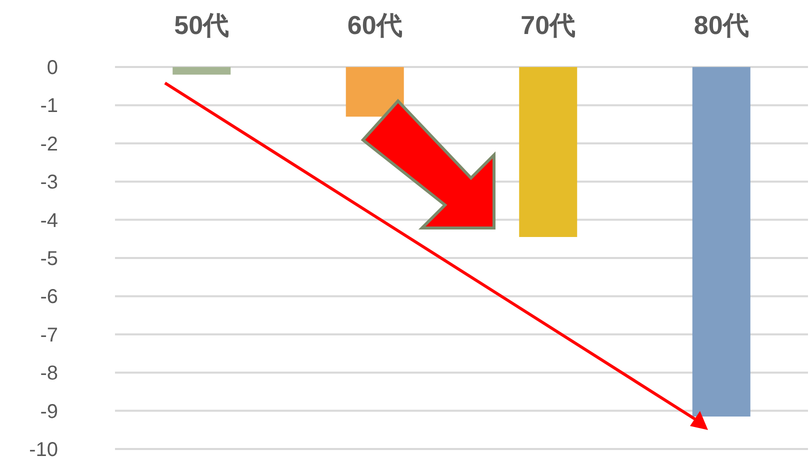 The image size is (811, 462). Describe the element at coordinates (49, 259) in the screenshot. I see `y-tick-label: -5` at that location.